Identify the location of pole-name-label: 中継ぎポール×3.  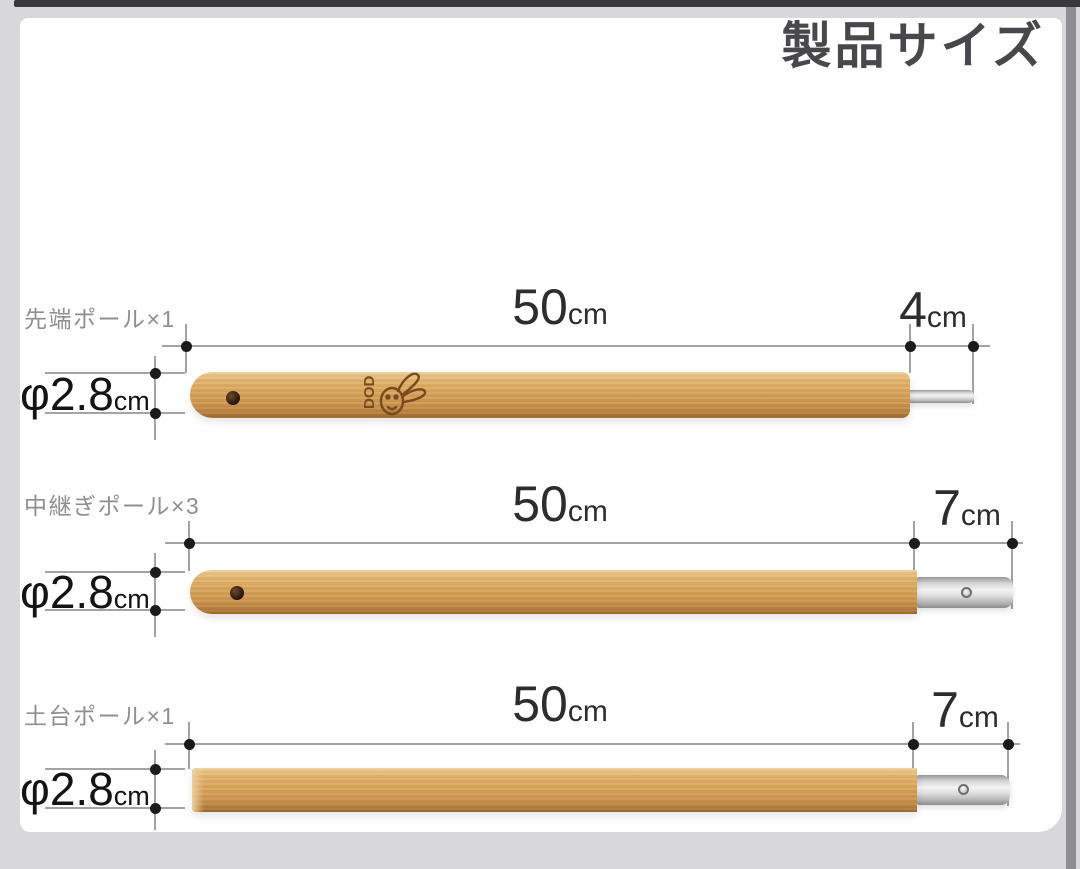
(112, 506).